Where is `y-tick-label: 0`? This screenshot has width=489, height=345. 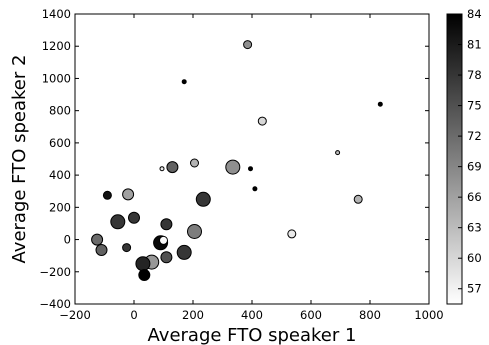
y-tick-label: 0 is located at coordinates (67, 240).